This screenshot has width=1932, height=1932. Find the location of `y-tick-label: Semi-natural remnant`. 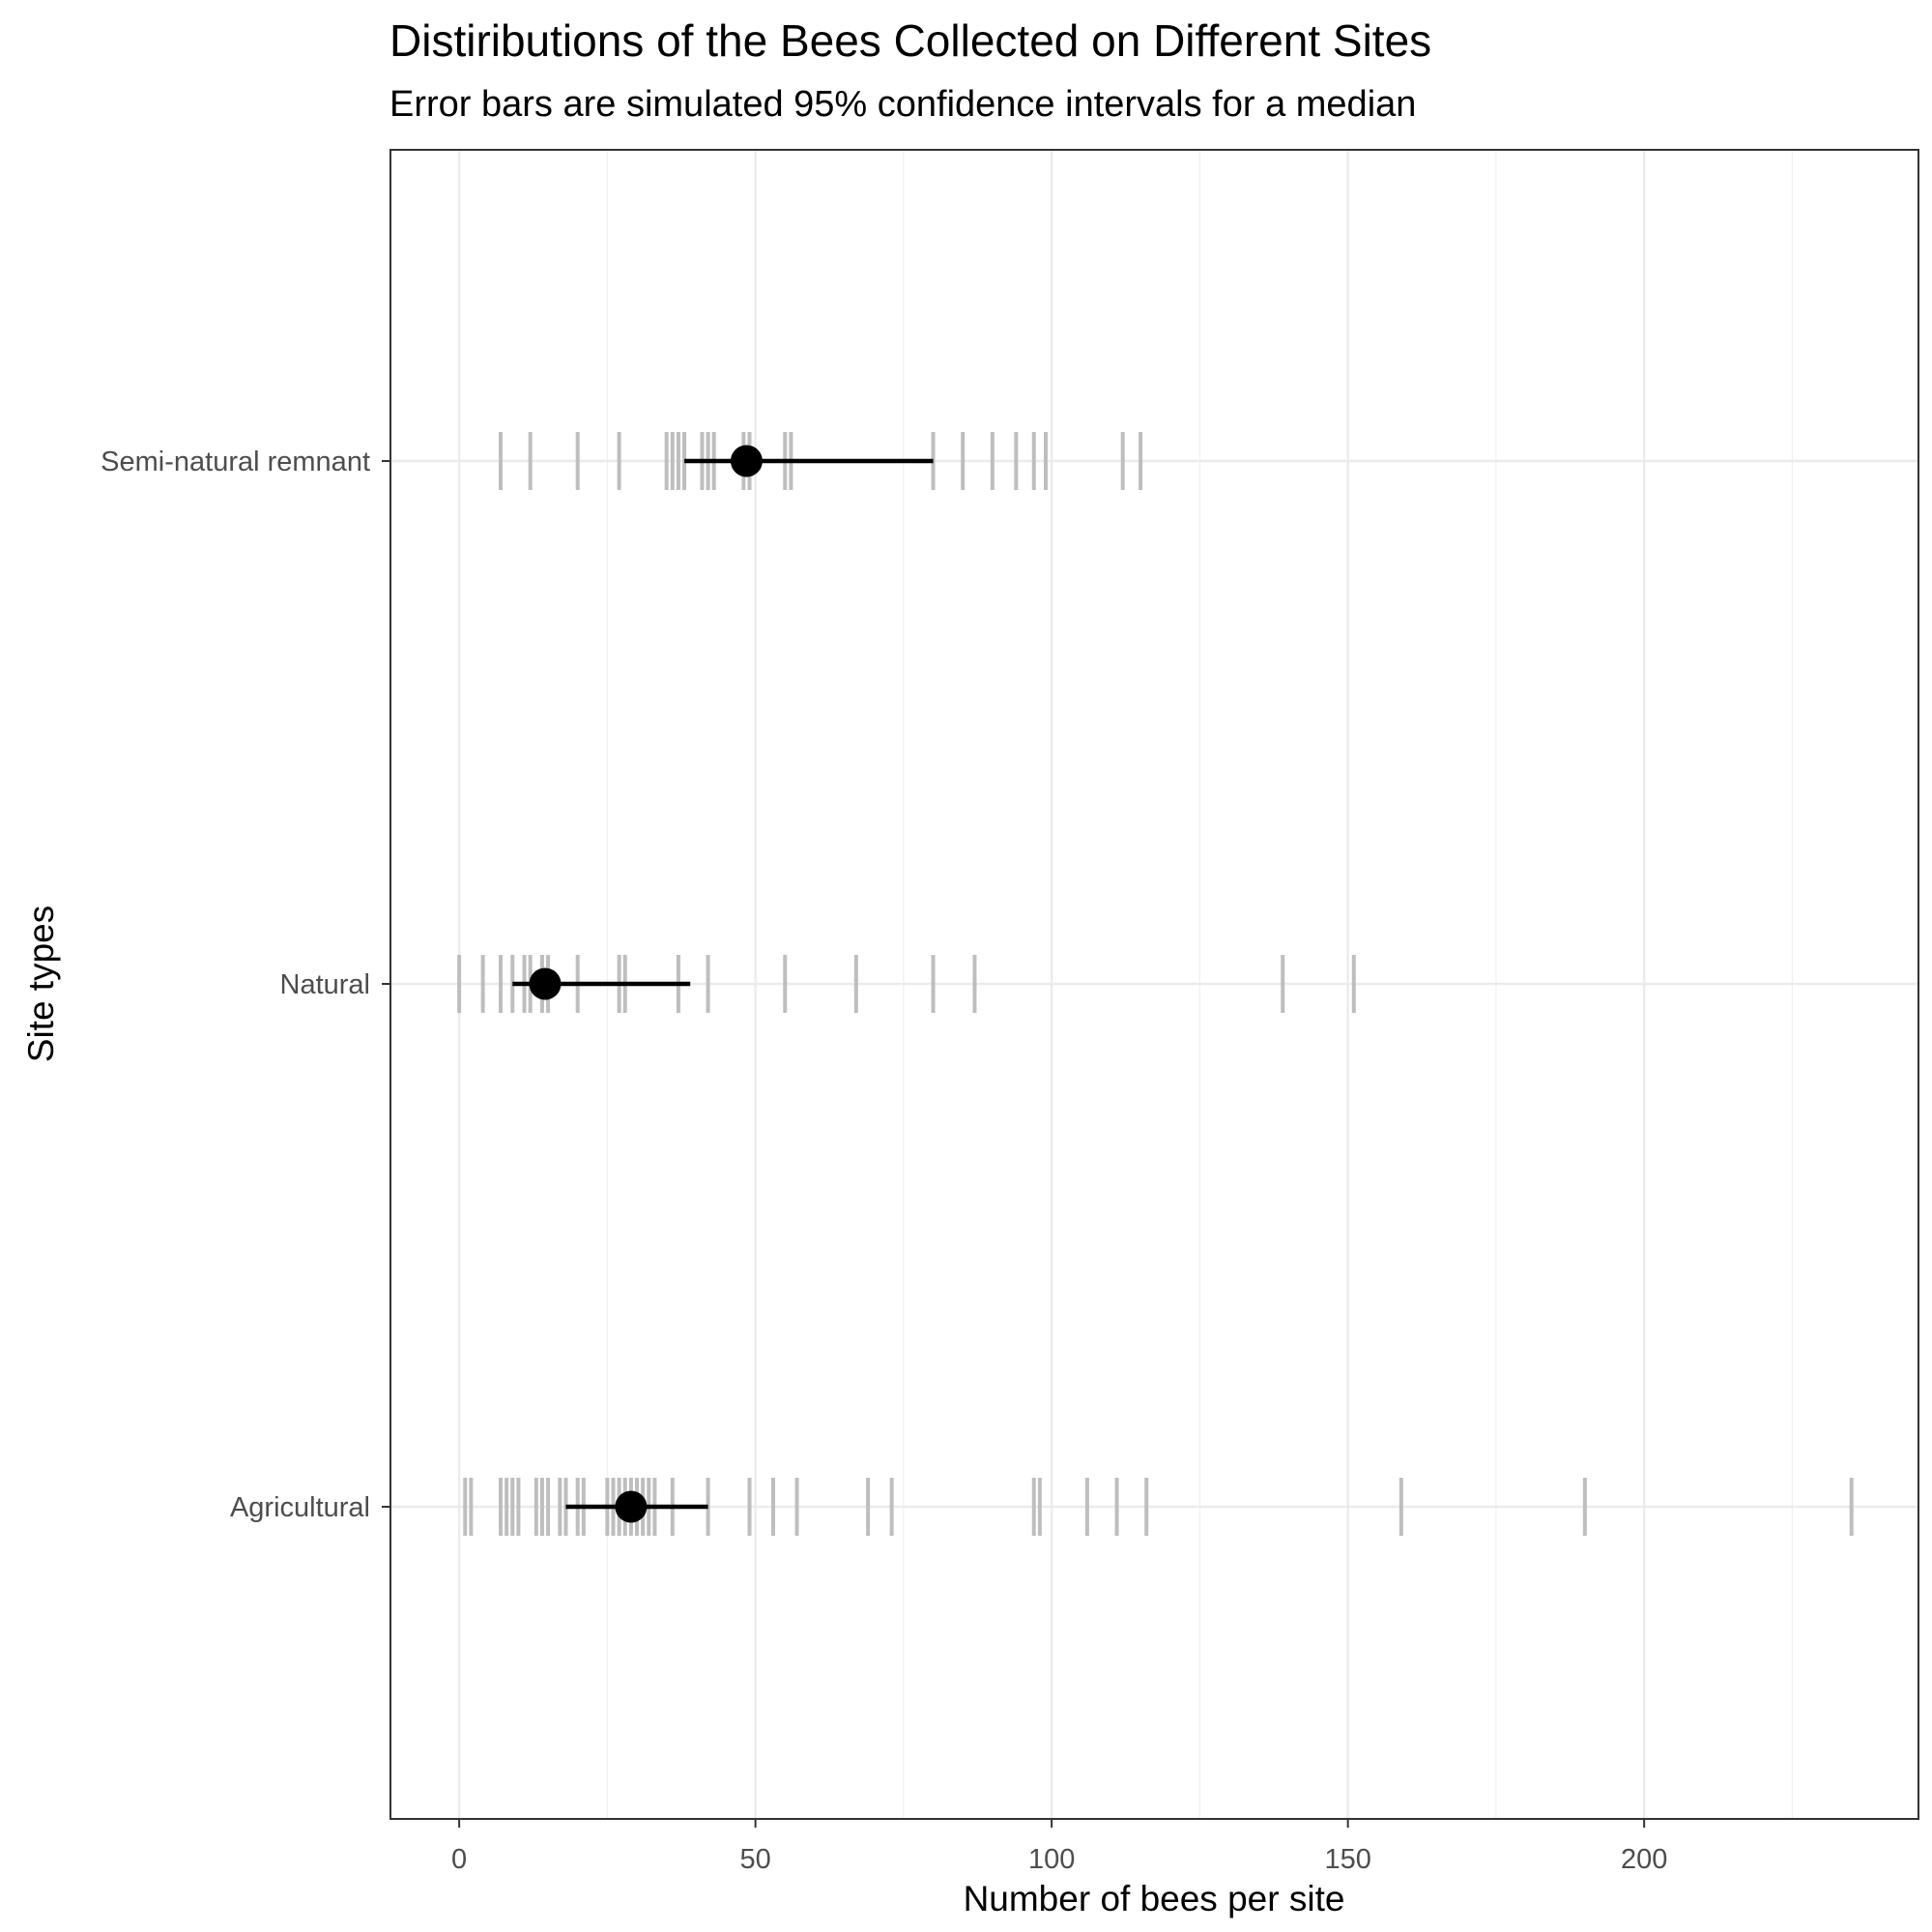

y-tick-label: Semi-natural remnant is located at coordinates (235, 462).